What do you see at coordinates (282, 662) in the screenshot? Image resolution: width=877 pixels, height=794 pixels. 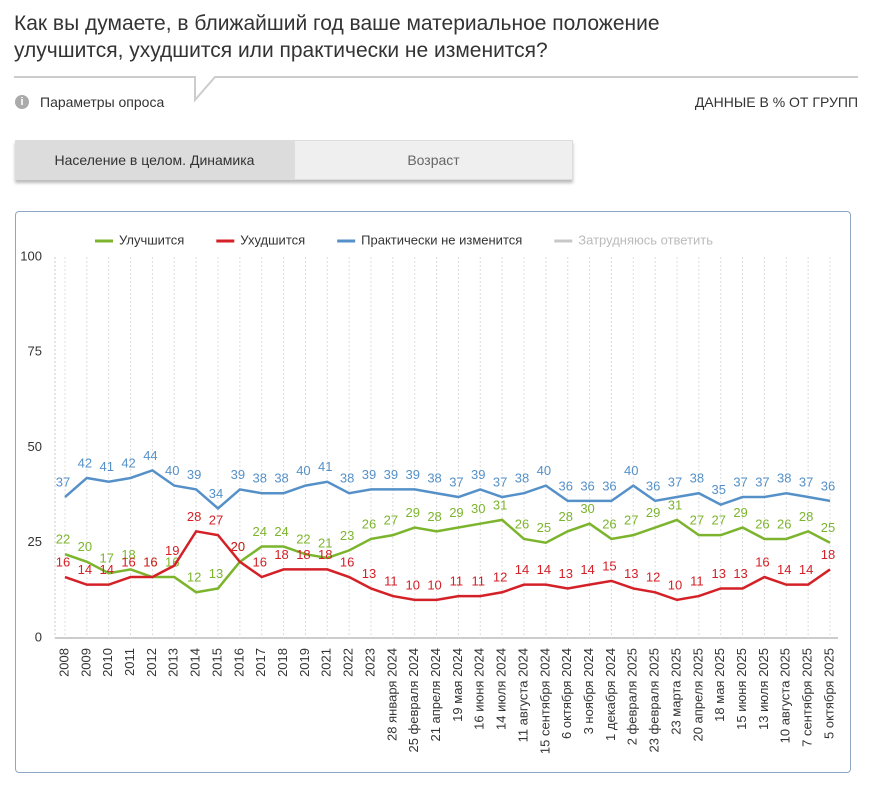 I see `x-tick-label: 2018` at bounding box center [282, 662].